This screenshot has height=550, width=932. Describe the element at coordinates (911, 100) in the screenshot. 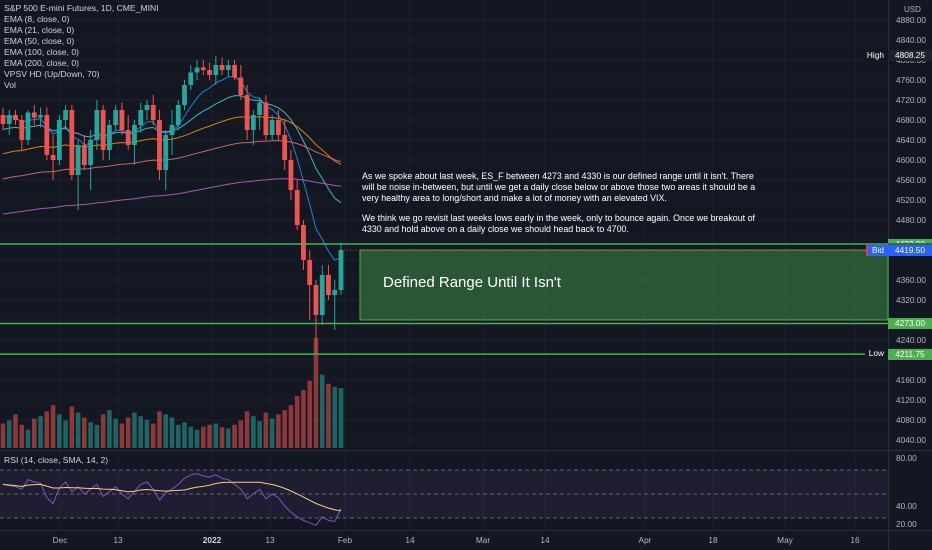

I see `price-tick-label: 4720.00` at that location.